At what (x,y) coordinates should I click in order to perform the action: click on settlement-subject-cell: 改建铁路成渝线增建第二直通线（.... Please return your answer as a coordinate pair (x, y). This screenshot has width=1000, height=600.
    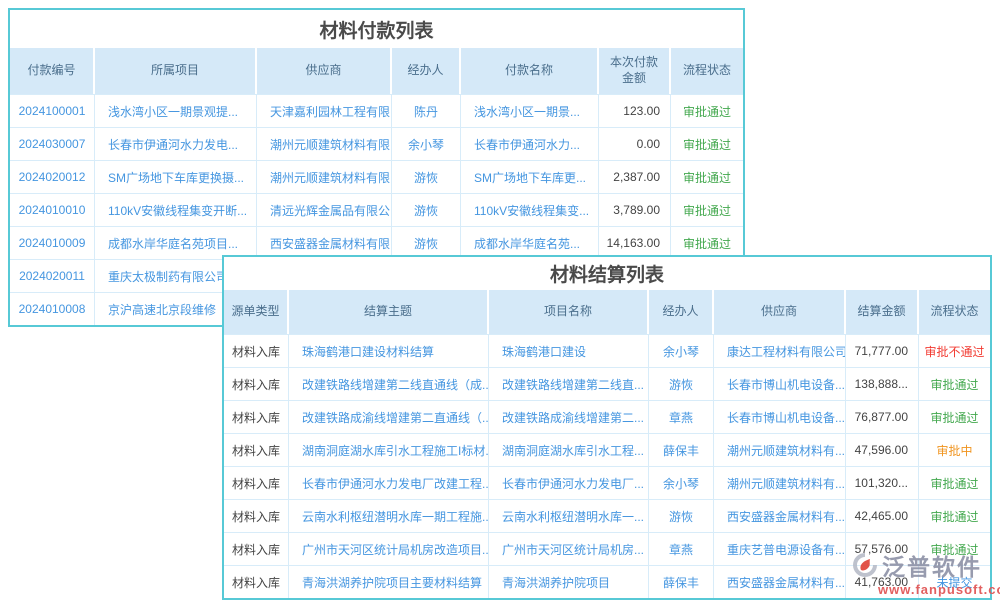
    Looking at the image, I should click on (389, 417).